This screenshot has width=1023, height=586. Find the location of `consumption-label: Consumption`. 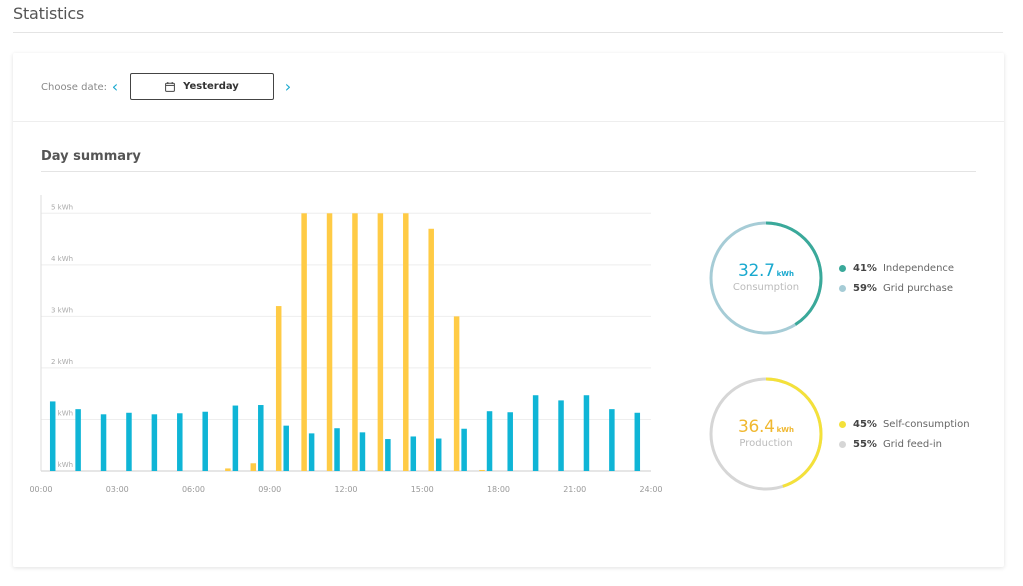

consumption-label: Consumption is located at coordinates (766, 287).